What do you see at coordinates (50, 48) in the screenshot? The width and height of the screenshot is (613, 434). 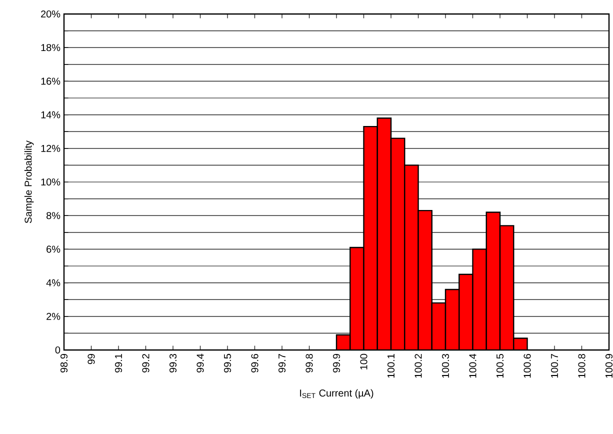 I see `y-tick-label: 18%` at bounding box center [50, 48].